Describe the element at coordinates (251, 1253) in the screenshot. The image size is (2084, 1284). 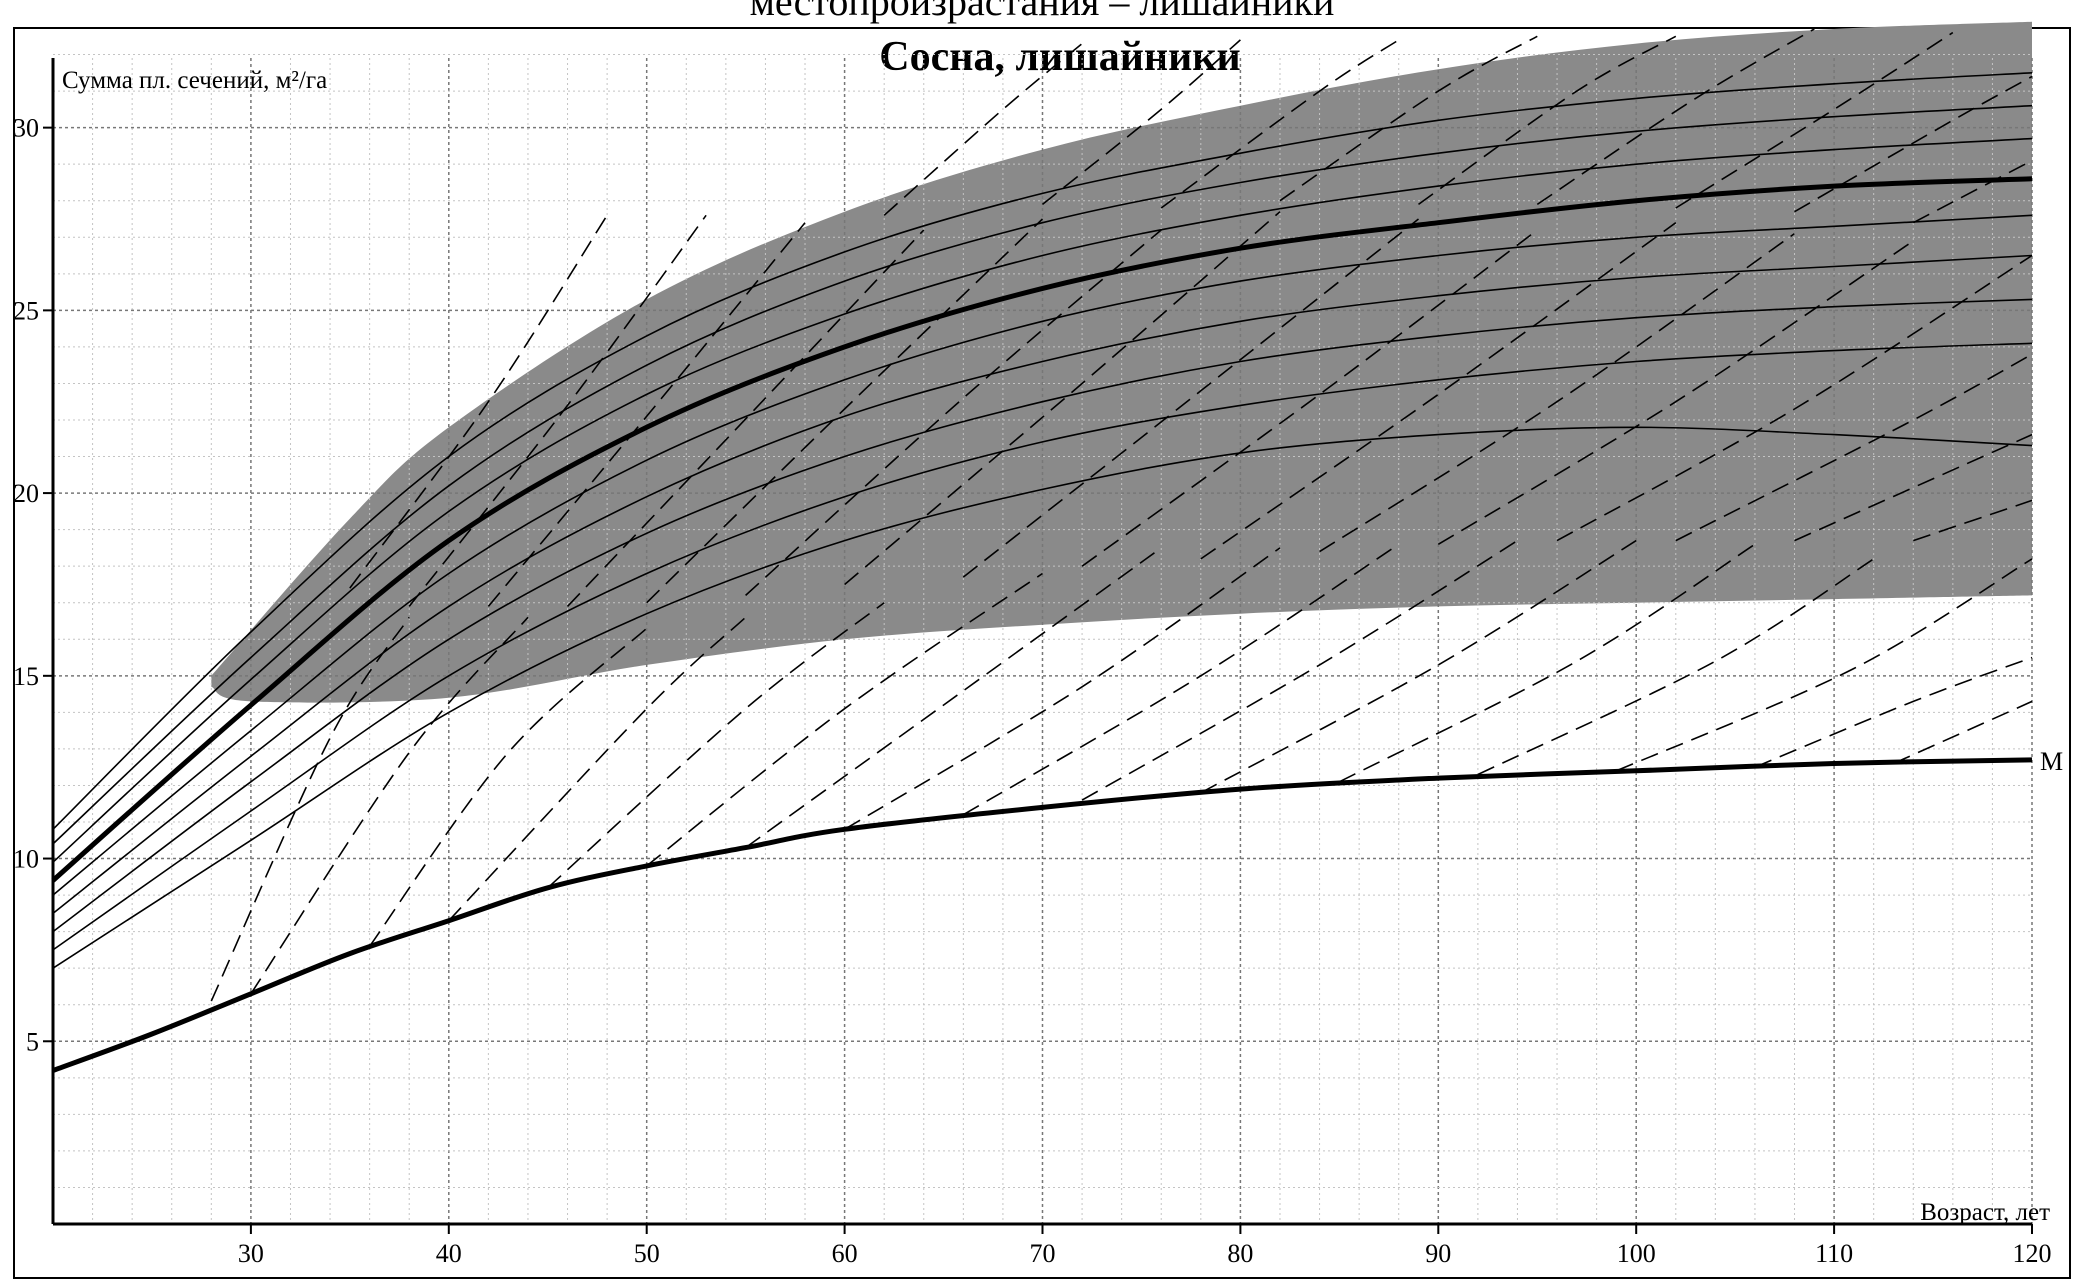
I see `x-tick-label: 30` at that location.